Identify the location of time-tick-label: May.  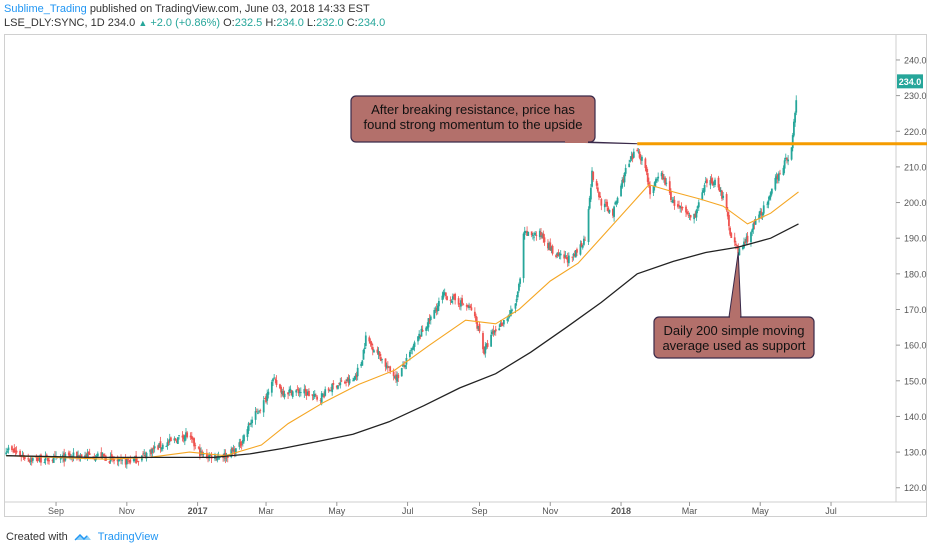
(761, 511).